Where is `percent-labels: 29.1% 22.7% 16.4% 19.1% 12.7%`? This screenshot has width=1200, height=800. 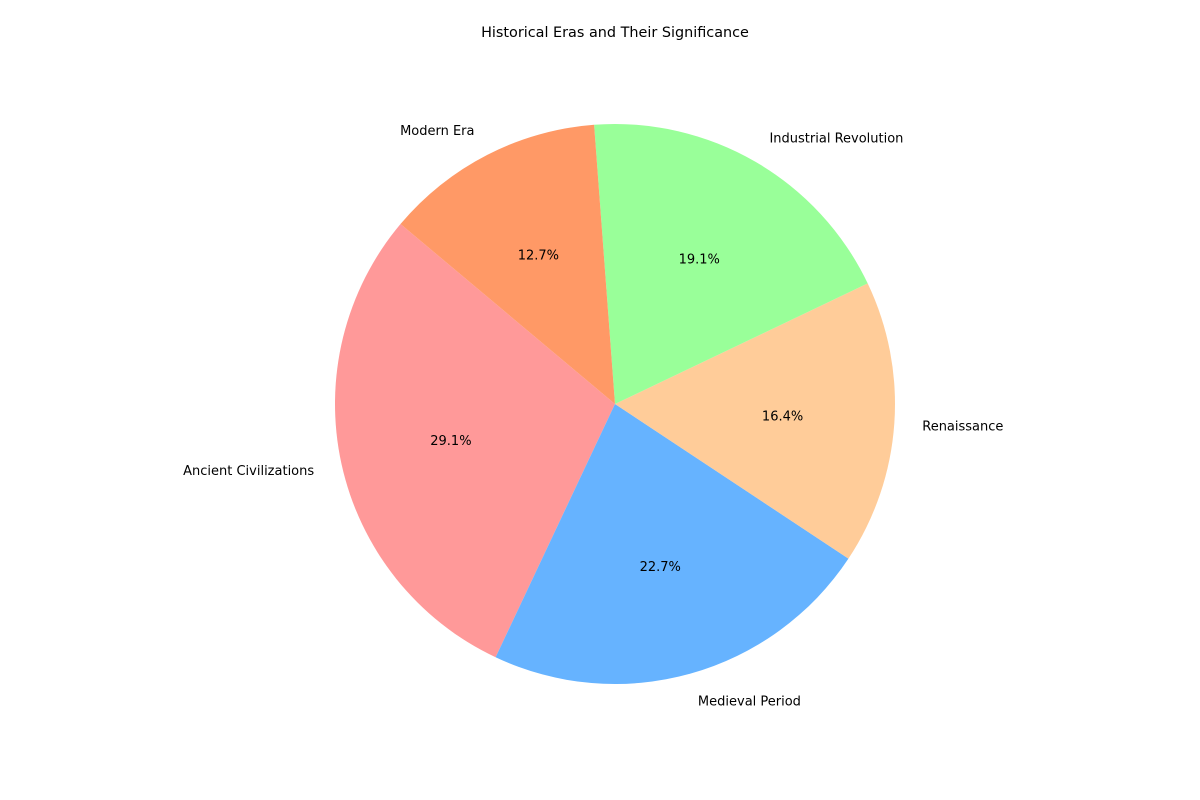
percent-labels: 29.1% 22.7% 16.4% 19.1% 12.7% is located at coordinates (616, 412).